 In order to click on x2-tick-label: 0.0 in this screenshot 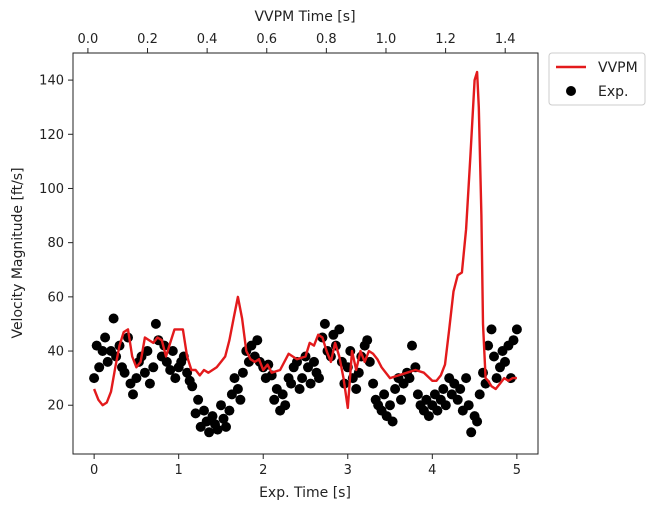, I will do `click(88, 39)`.